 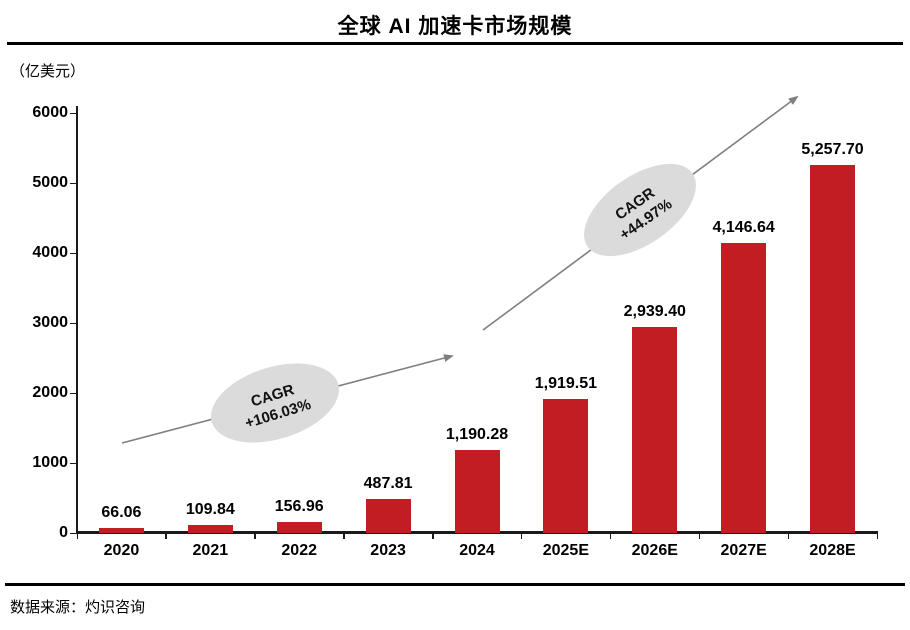 I want to click on x-tick-label-2021: 2021, so click(x=210, y=550).